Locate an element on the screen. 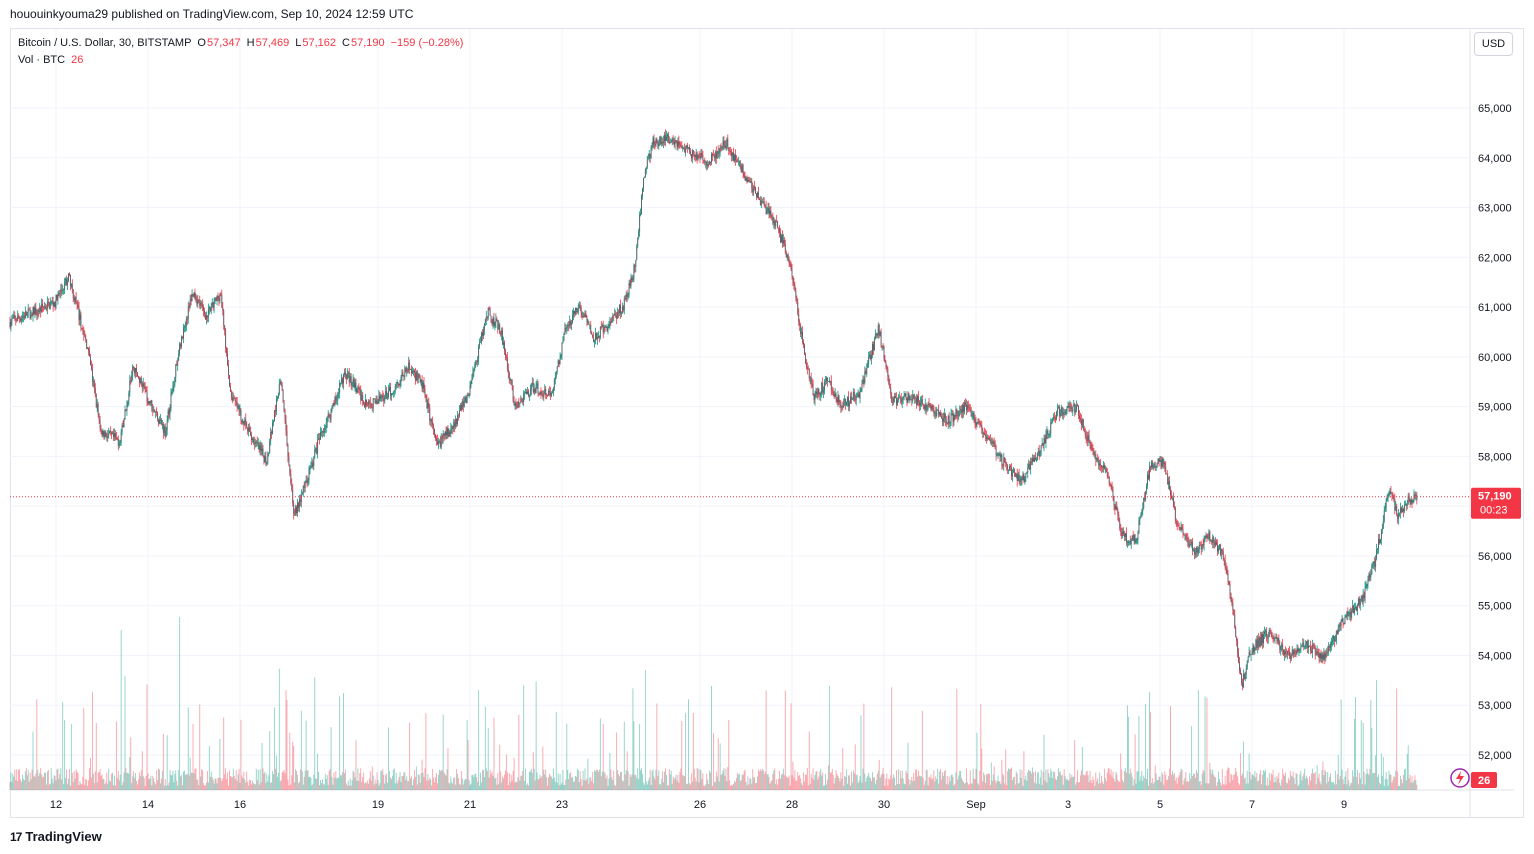 This screenshot has width=1534, height=854. lightning-icon is located at coordinates (1460, 778).